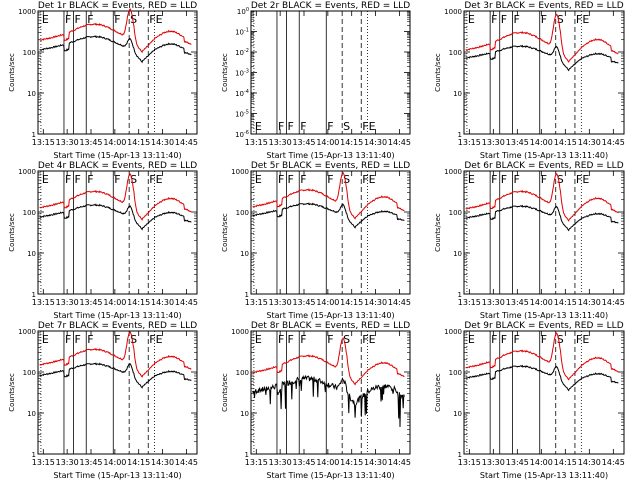 The image size is (640, 480). Describe the element at coordinates (246, 133) in the screenshot. I see `y-tick-exponent: -6` at that location.